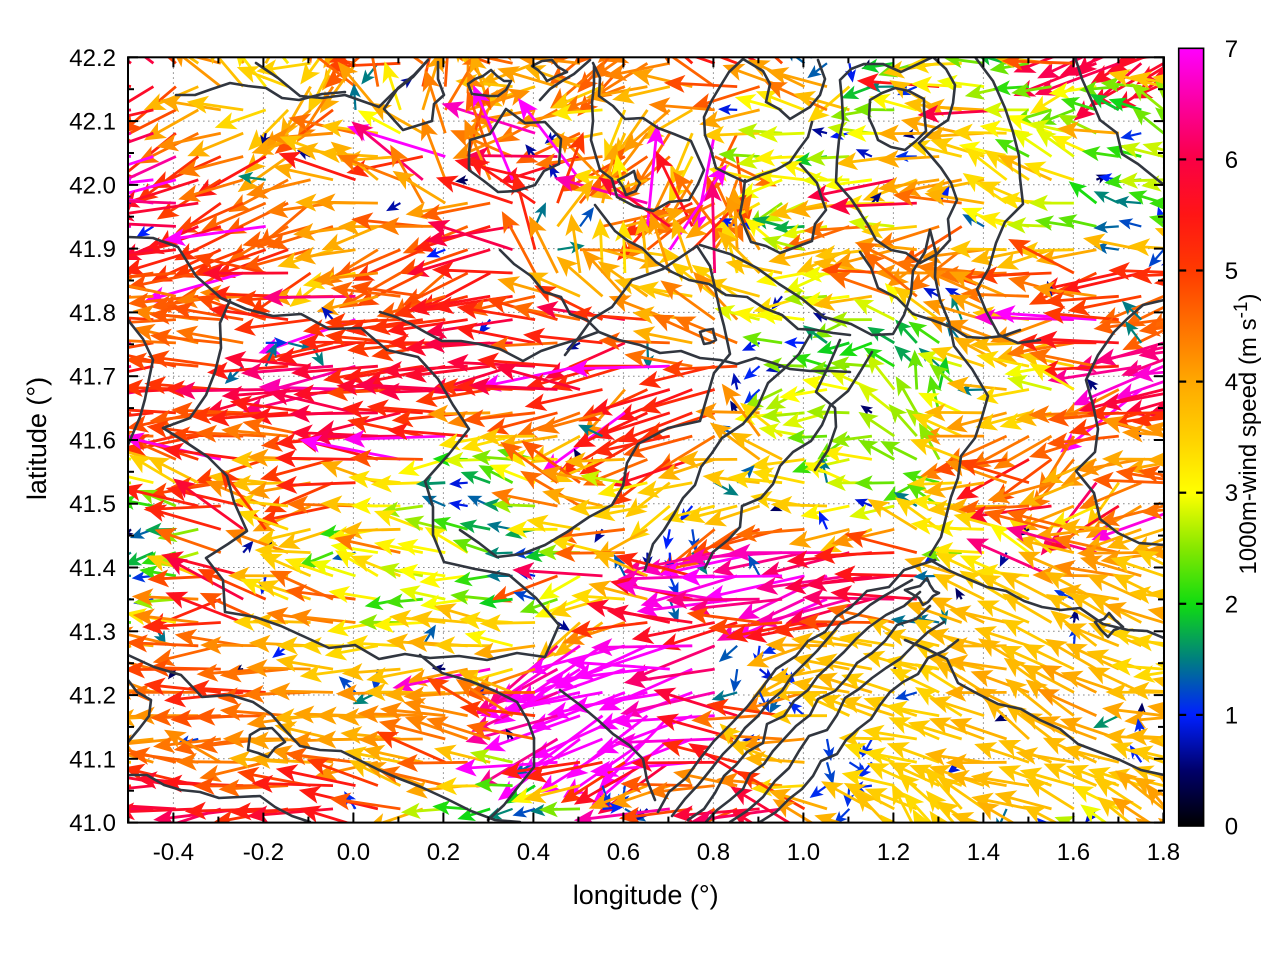 The width and height of the screenshot is (1280, 960). What do you see at coordinates (713, 852) in the screenshot?
I see `svg-text: 0.8` at bounding box center [713, 852].